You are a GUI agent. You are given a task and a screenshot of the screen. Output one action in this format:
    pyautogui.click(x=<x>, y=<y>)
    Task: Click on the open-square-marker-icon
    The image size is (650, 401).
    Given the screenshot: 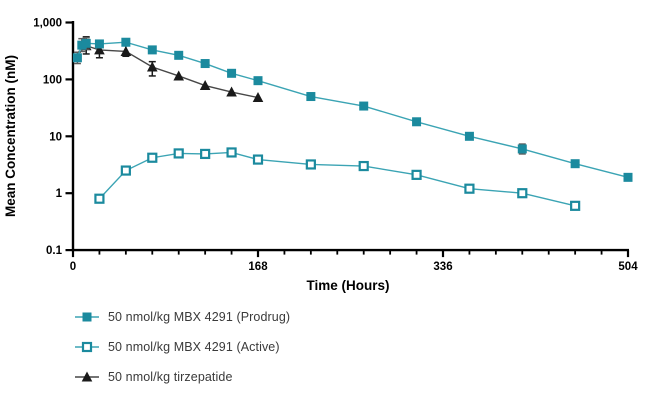 What is the action you would take?
    pyautogui.click(x=87, y=347)
    